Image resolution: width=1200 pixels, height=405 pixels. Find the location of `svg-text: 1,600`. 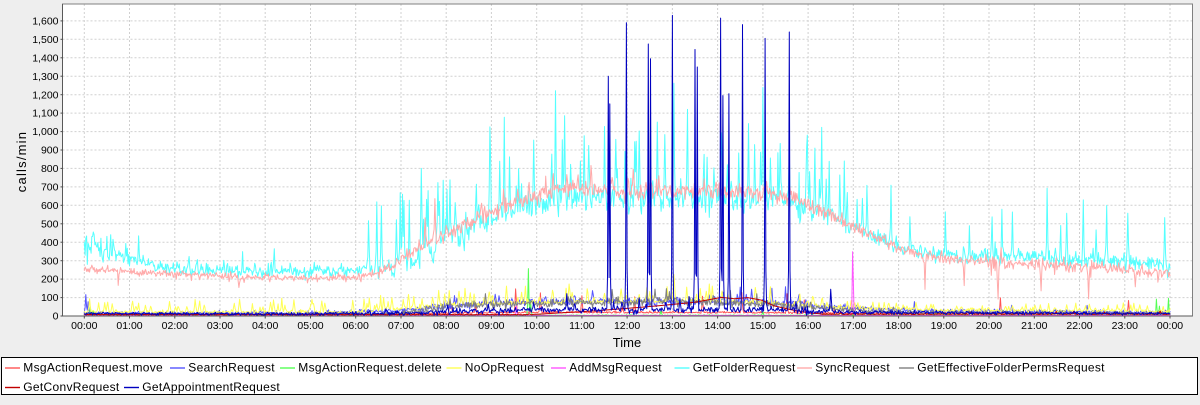

svg-text: 1,600 is located at coordinates (45, 22).